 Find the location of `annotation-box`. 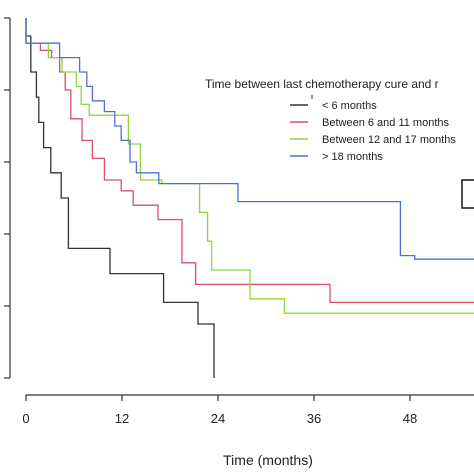

annotation-box is located at coordinates (467, 194).